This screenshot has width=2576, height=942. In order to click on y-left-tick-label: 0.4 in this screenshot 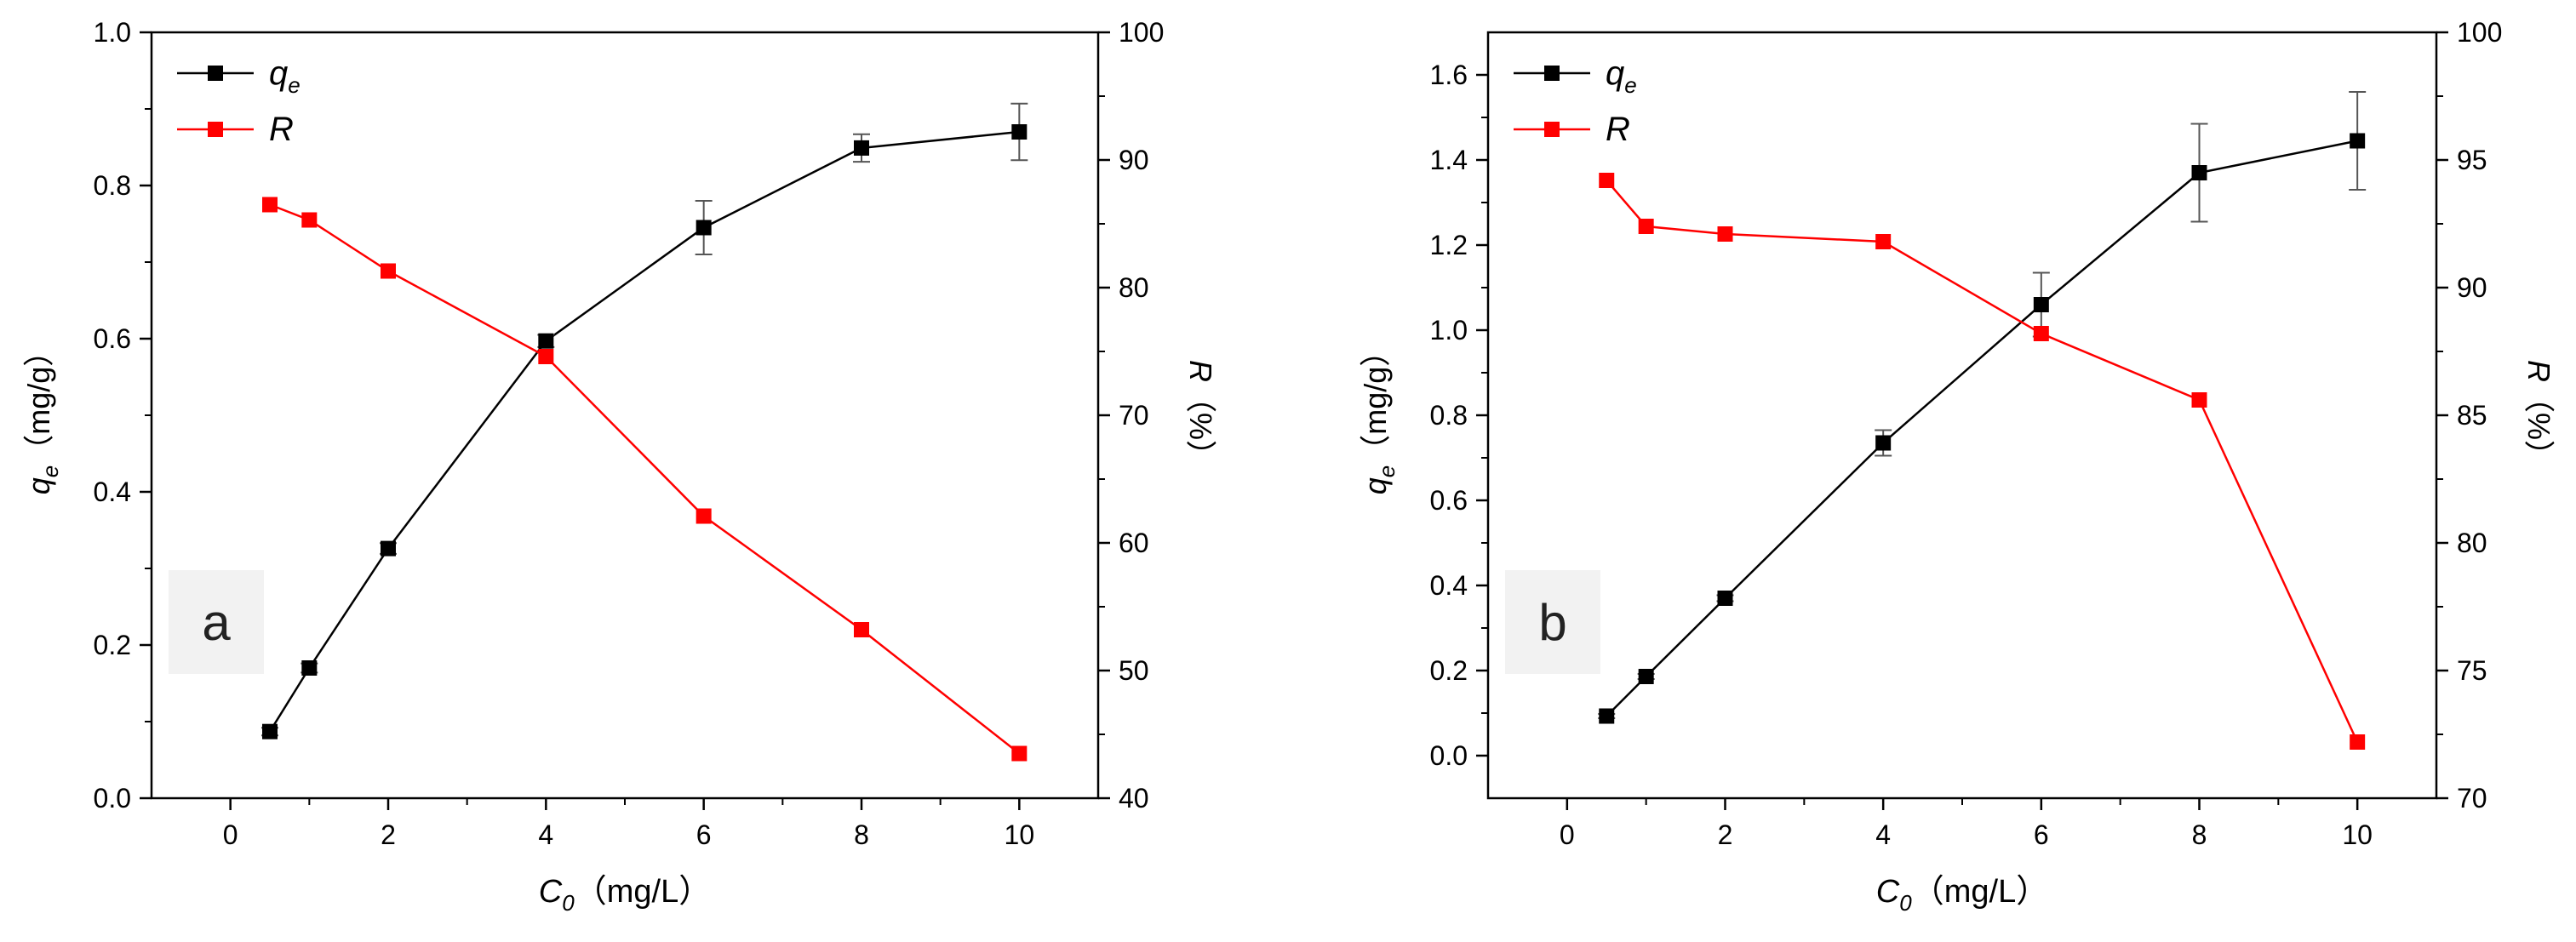, I will do `click(1449, 585)`.